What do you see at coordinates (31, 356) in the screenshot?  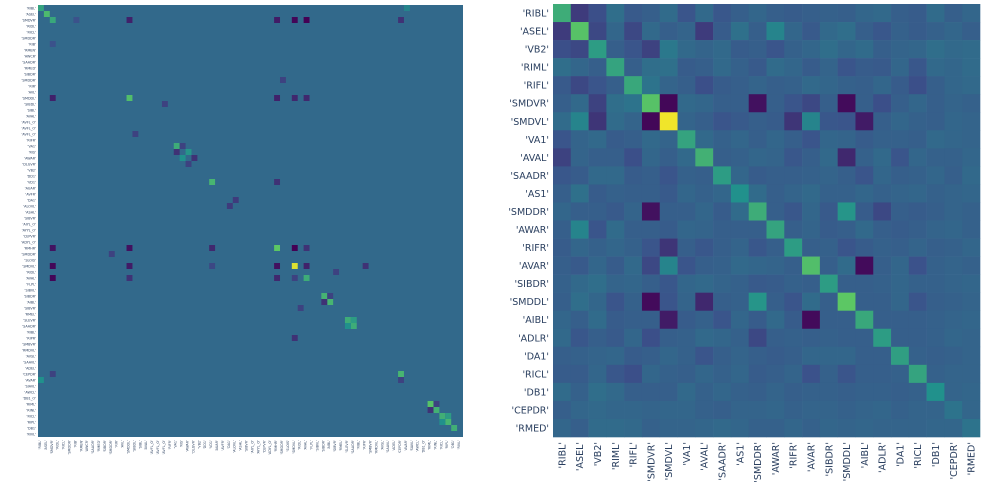 I see `left-y-tick-label: 'AVSL'` at bounding box center [31, 356].